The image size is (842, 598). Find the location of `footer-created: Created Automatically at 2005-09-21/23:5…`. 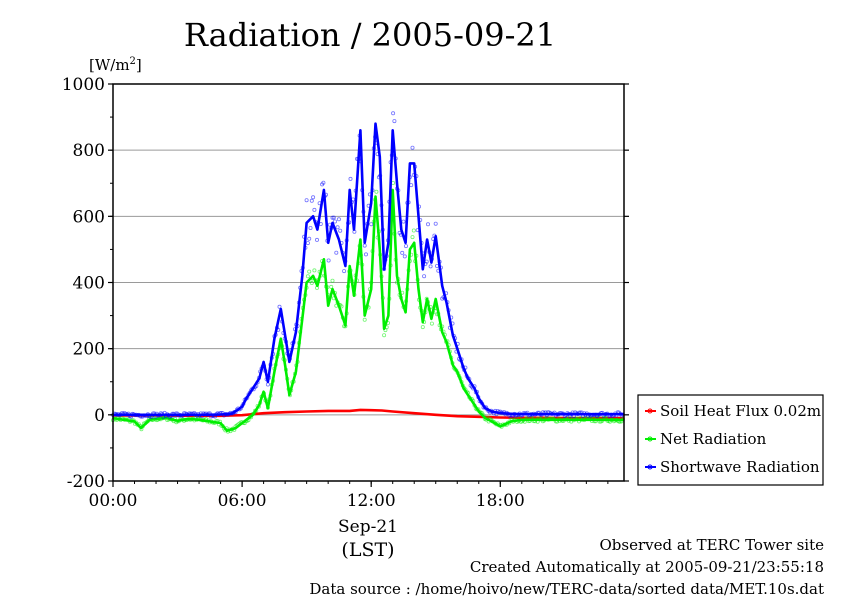

footer-created: Created Automatically at 2005-09-21/23:5… is located at coordinates (646, 567).